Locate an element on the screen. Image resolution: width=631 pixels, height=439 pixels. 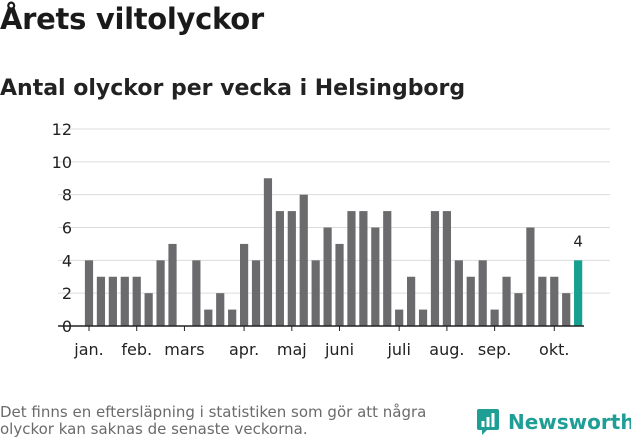
x-tick-label: maj is located at coordinates (292, 349).